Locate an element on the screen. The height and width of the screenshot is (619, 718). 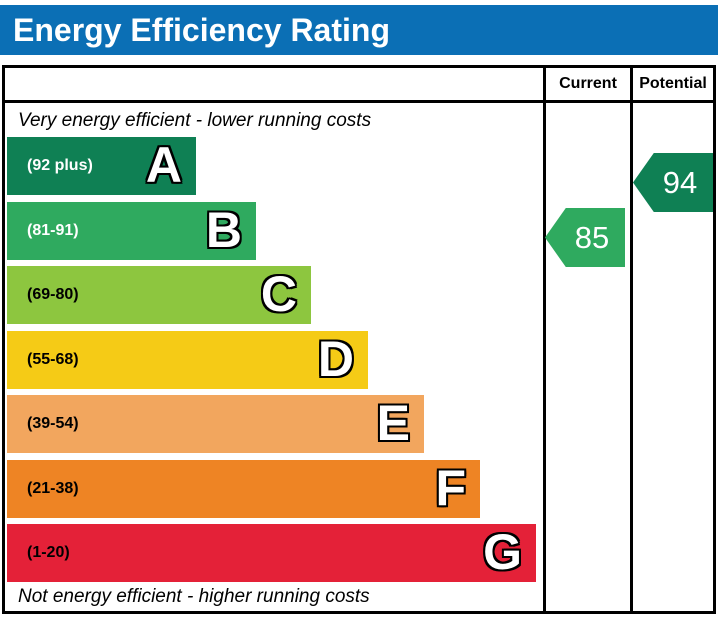
band-row: (69-80) C is located at coordinates (159, 295).